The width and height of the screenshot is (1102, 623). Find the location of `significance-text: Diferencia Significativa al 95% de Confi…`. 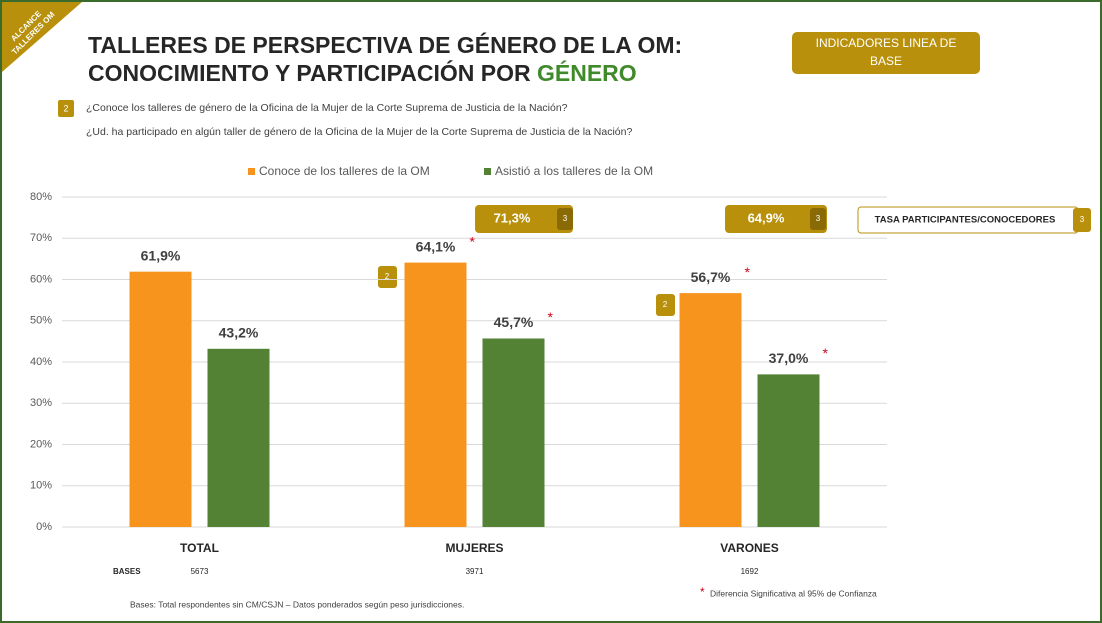

significance-text: Diferencia Significativa al 95% de Confi… is located at coordinates (793, 593).